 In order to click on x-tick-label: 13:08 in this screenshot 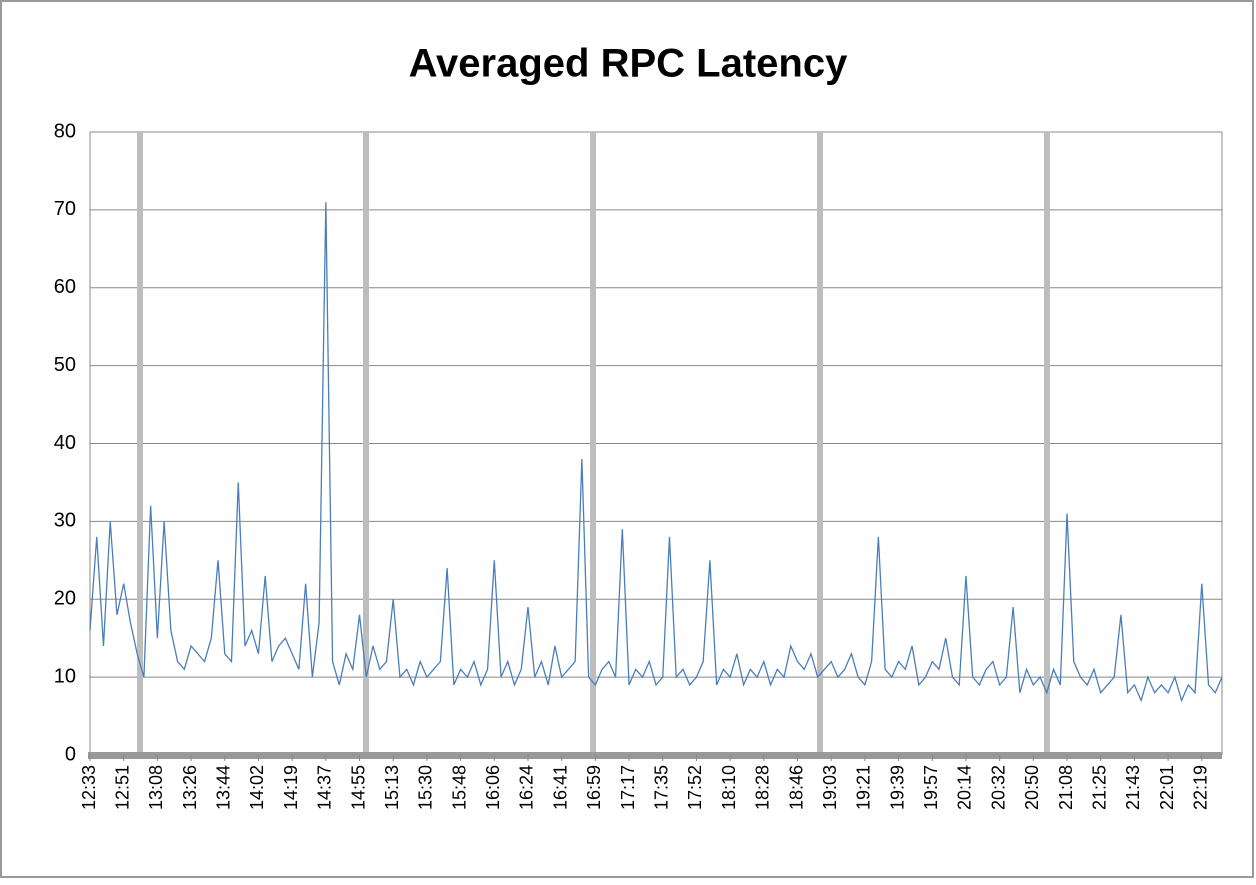, I will do `click(156, 787)`.